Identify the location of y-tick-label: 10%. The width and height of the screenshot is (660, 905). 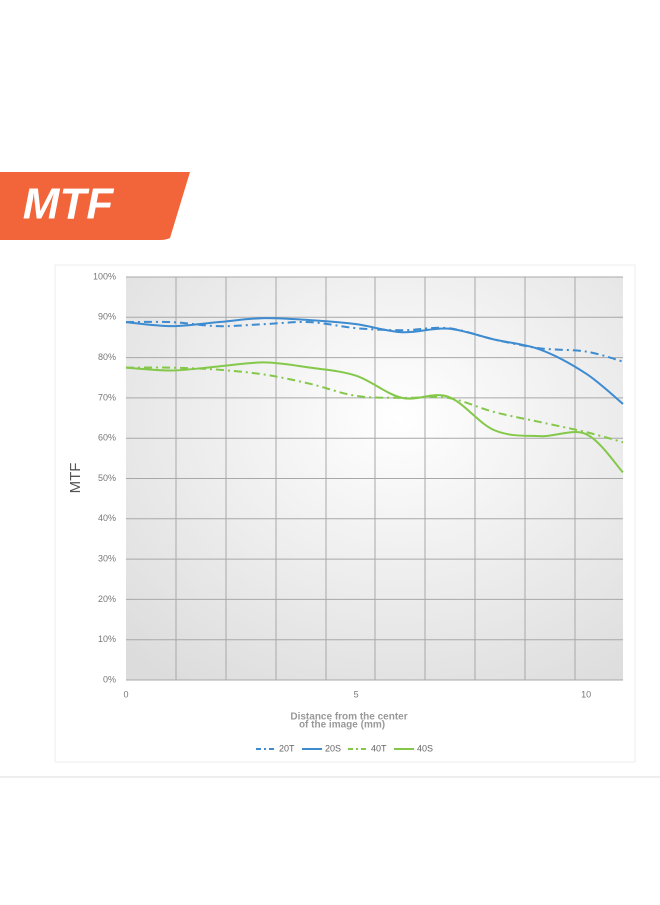
(107, 639).